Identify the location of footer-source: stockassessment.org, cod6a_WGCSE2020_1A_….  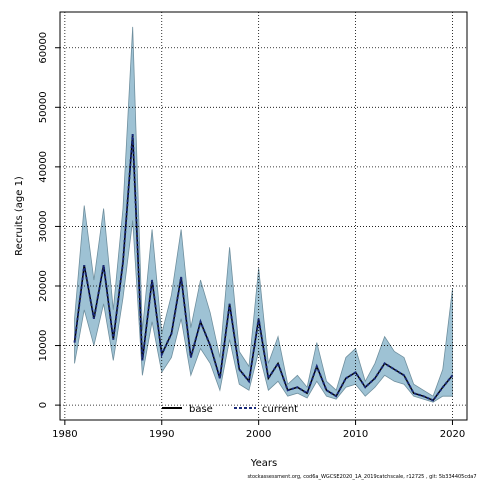
(361, 477).